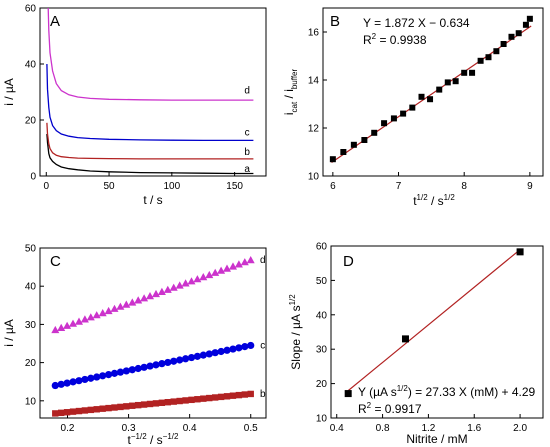 The height and width of the screenshot is (447, 550). Describe the element at coordinates (436, 439) in the screenshot. I see `panel-d-x-label: Nitrite / mM` at that location.